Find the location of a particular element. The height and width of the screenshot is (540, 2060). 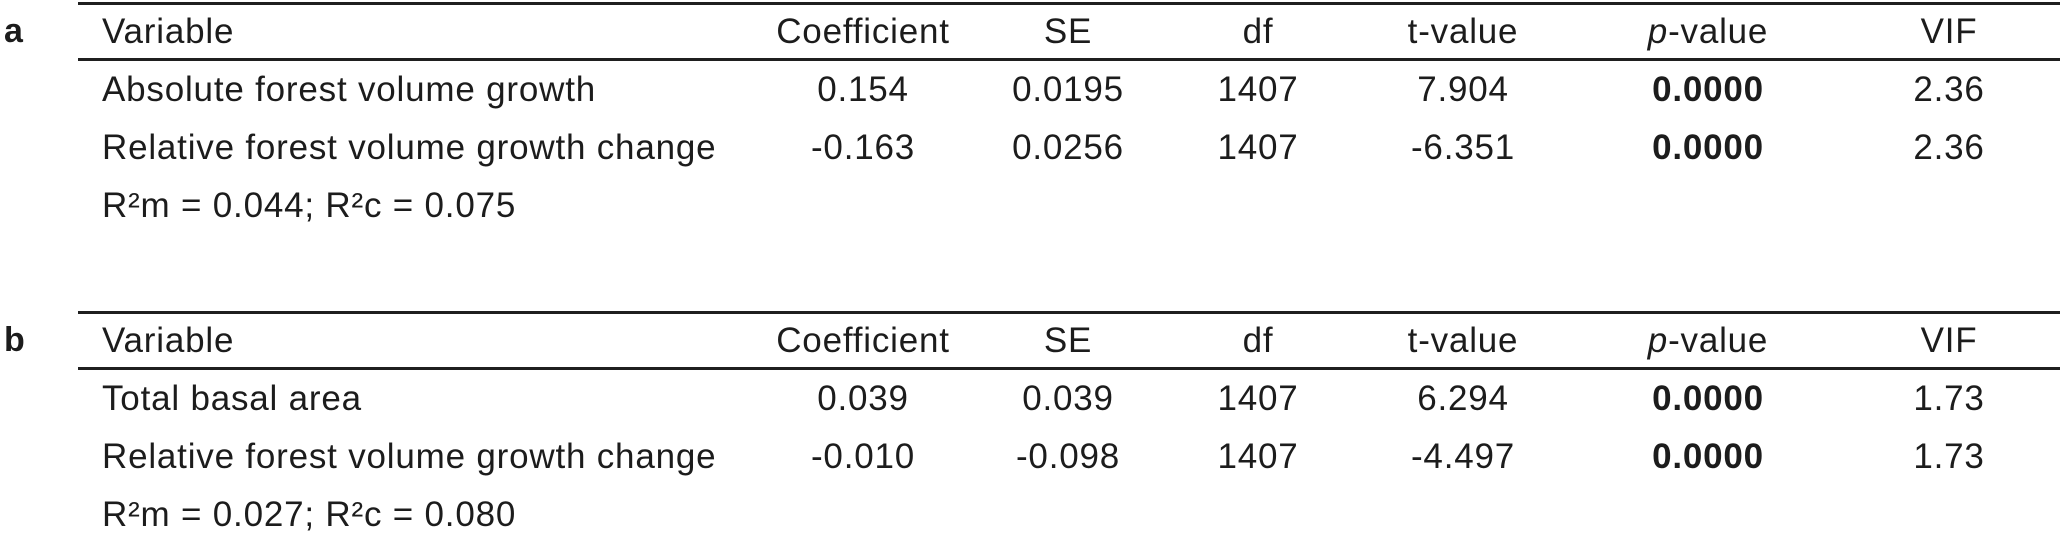

model-fit-note-b: R²m = 0.027; R²c = 0.080 is located at coordinates (309, 514).